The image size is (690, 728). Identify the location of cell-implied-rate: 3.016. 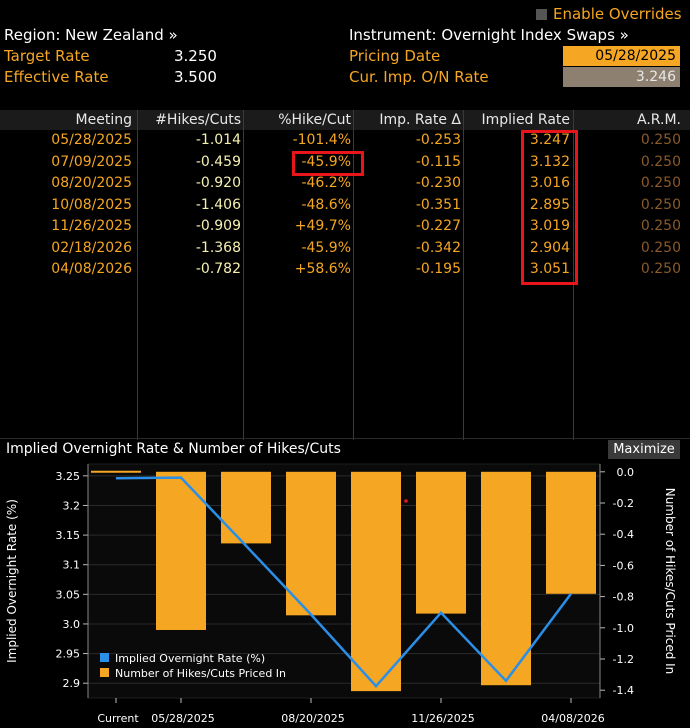
(549, 183).